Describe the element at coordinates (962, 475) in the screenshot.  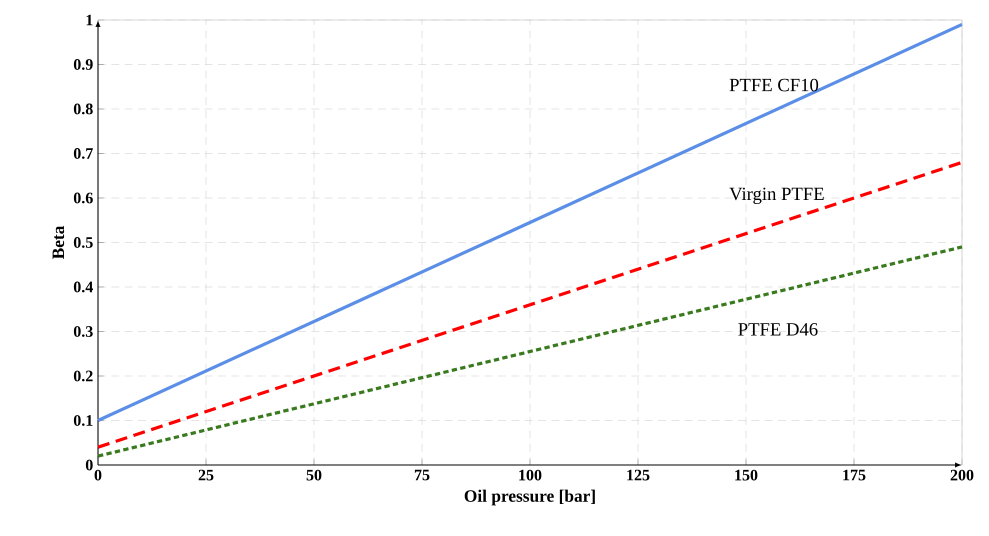
I see `x-tick-label: 200` at that location.